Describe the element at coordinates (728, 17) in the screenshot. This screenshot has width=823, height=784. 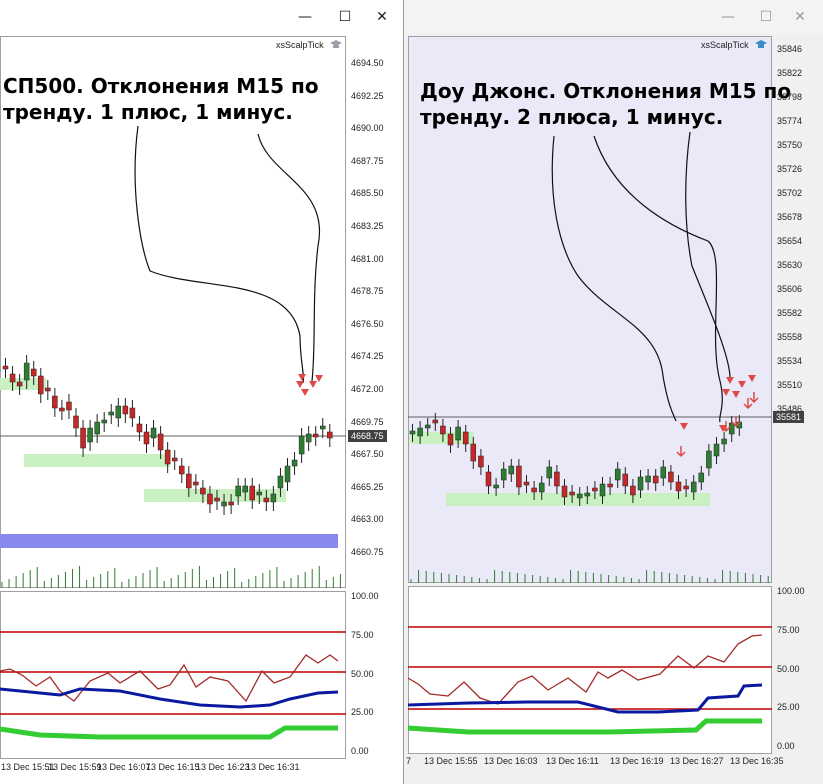
I see `right-minimize-button: —` at that location.